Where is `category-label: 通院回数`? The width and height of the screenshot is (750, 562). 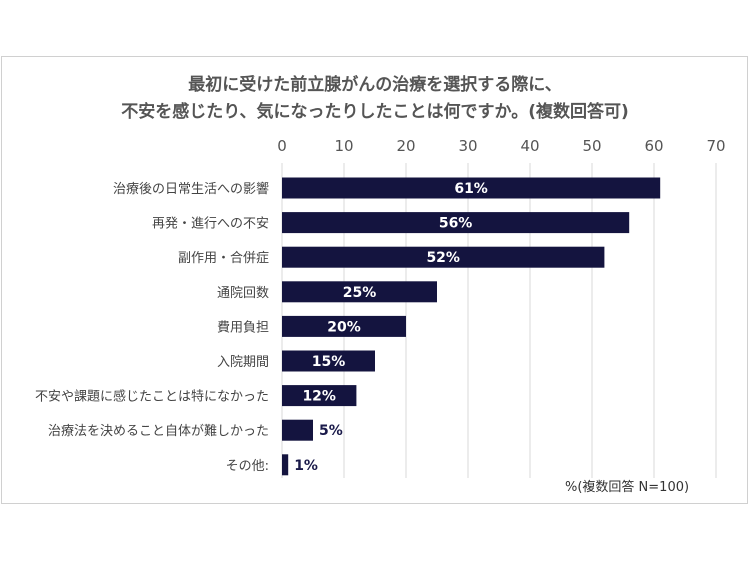
category-label: 通院回数 is located at coordinates (243, 293).